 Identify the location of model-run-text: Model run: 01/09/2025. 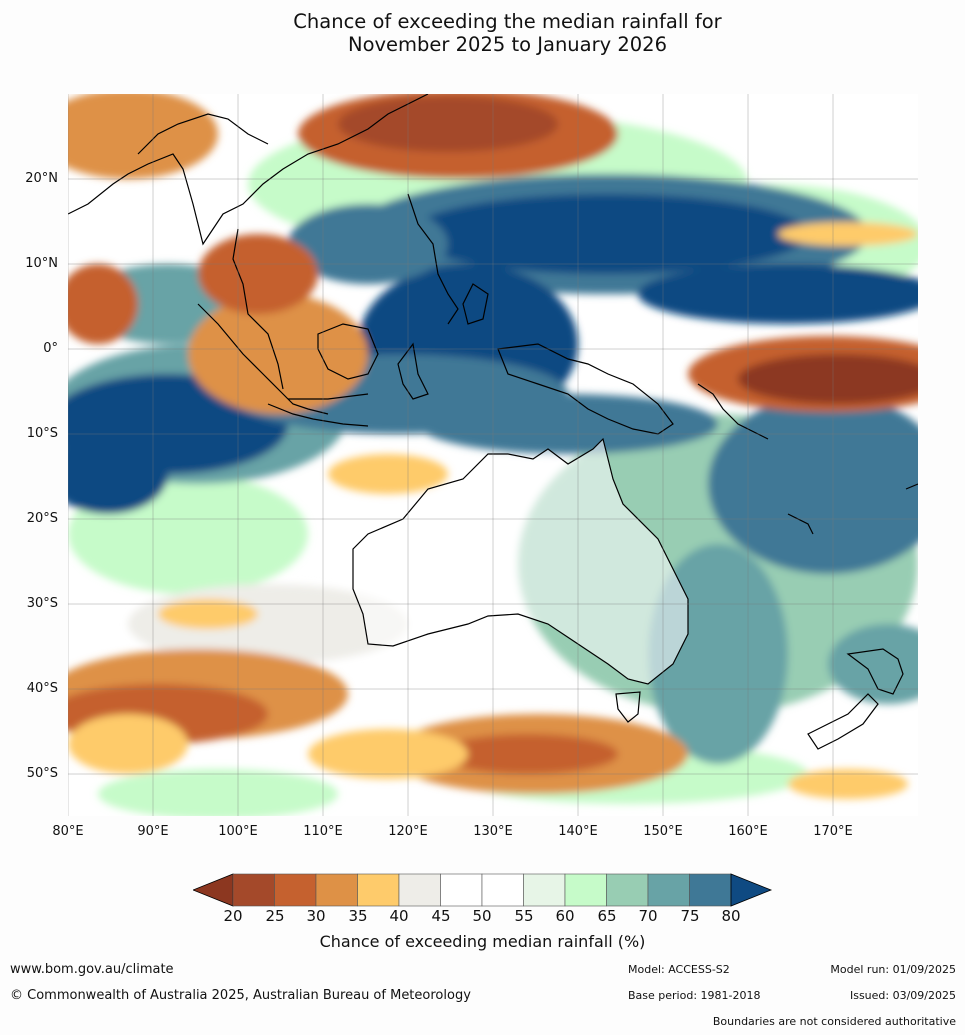
(893, 969).